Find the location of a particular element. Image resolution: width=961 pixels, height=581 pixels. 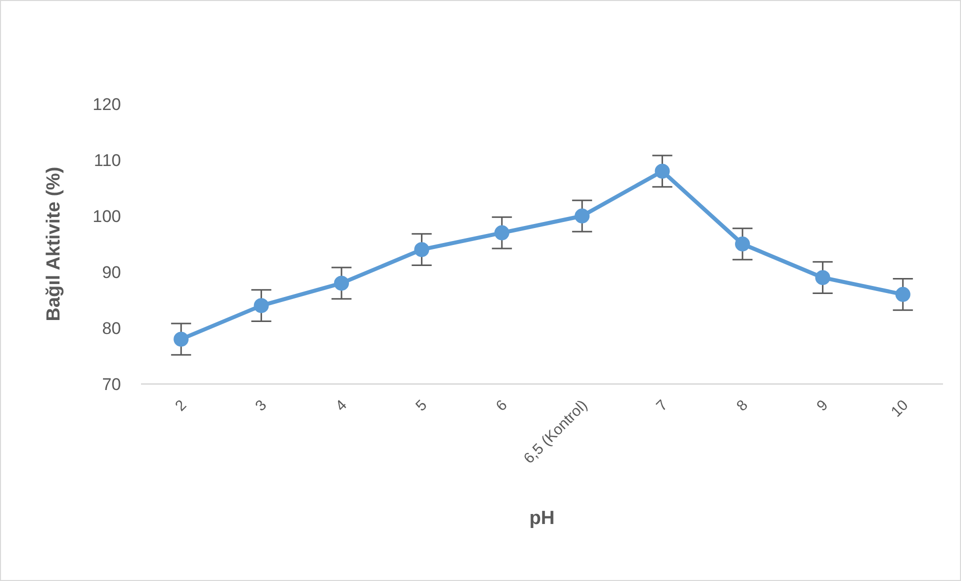

x-tick-label: 6 is located at coordinates (501, 405).